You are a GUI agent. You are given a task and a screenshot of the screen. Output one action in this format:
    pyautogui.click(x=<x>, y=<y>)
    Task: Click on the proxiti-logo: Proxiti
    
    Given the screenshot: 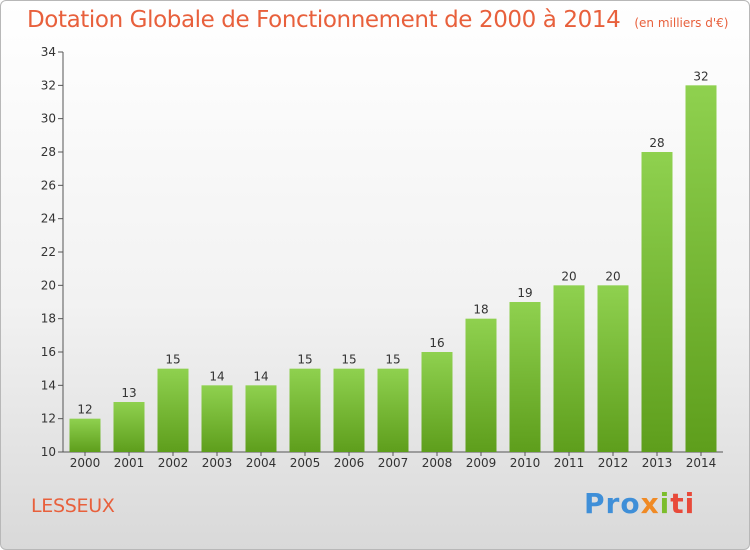 What is the action you would take?
    pyautogui.click(x=639, y=503)
    